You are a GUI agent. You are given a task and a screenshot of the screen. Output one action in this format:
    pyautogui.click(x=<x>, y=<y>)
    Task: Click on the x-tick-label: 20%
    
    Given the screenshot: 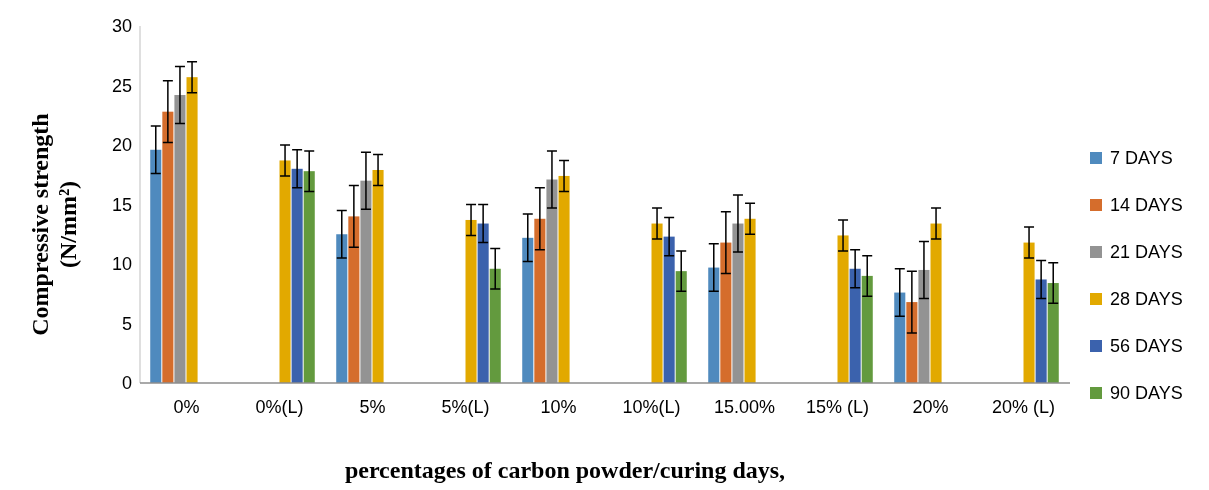 What is the action you would take?
    pyautogui.click(x=930, y=407)
    